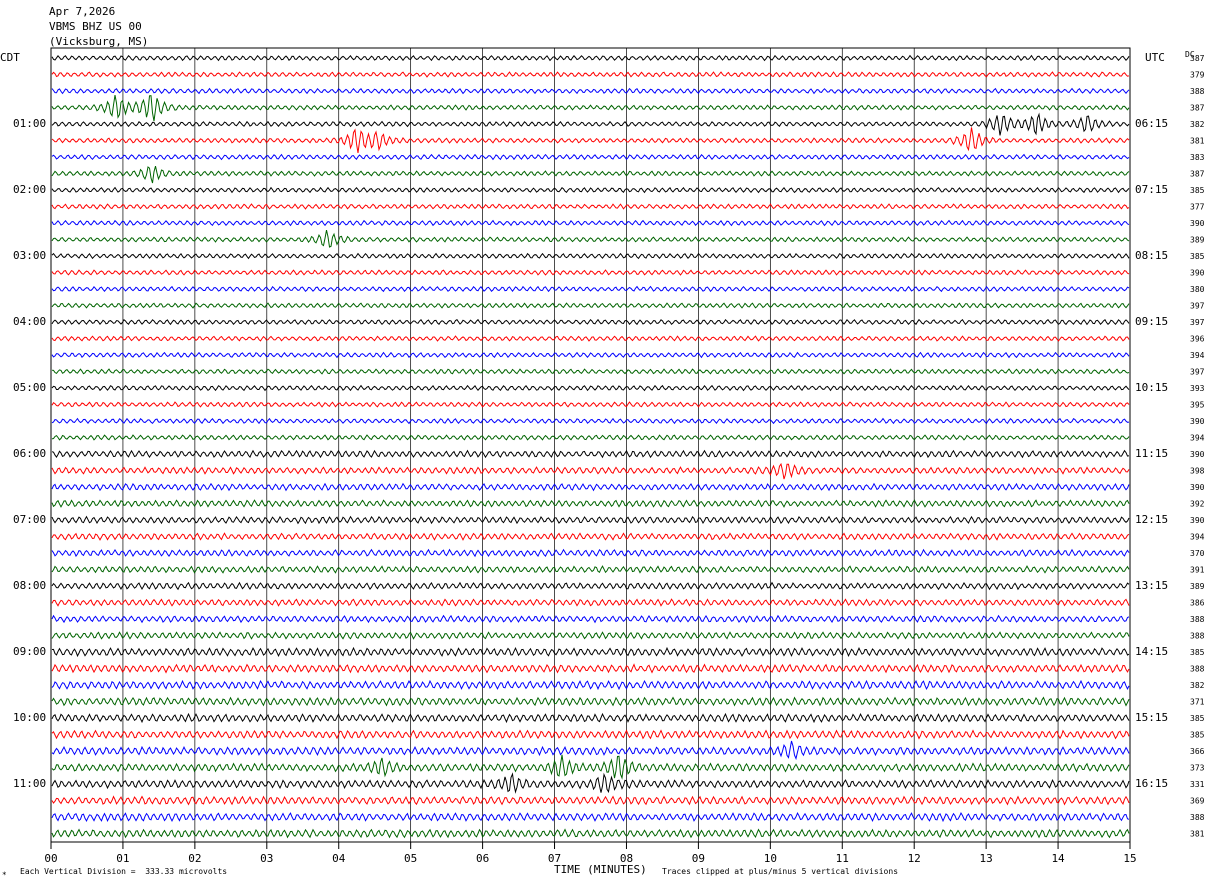  Describe the element at coordinates (1152, 321) in the screenshot. I see `right-hour-label: 09:15` at that location.